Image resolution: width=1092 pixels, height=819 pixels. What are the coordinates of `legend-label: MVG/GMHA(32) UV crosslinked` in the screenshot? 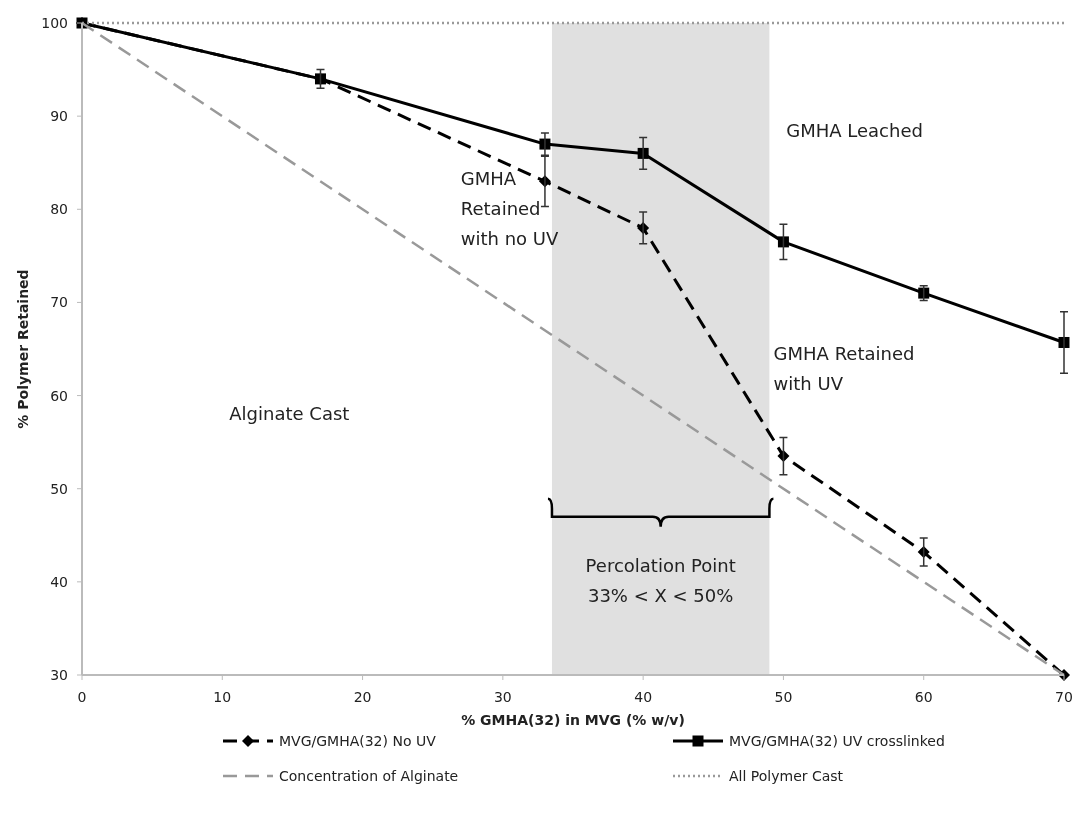 It's located at (837, 741).